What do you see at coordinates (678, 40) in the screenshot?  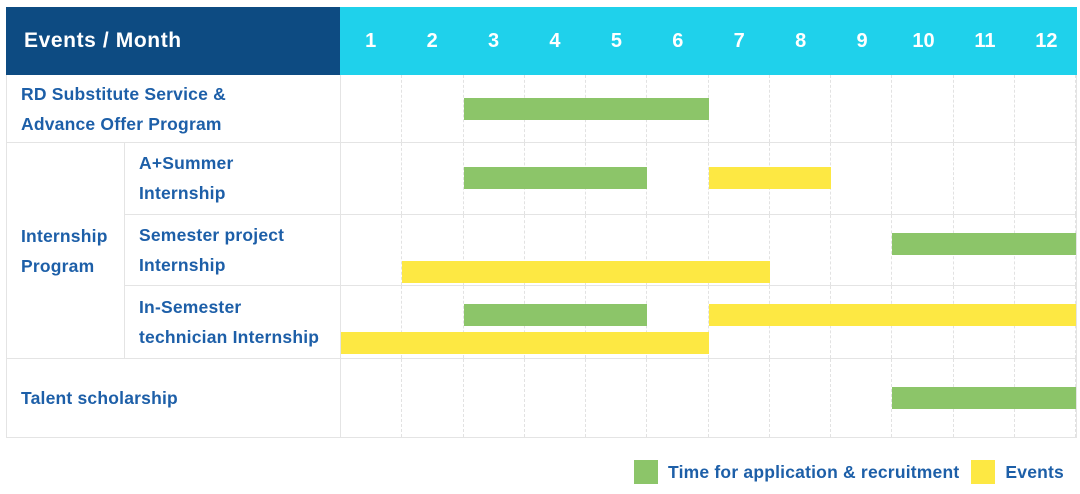 I see `month-header-cell: 6` at bounding box center [678, 40].